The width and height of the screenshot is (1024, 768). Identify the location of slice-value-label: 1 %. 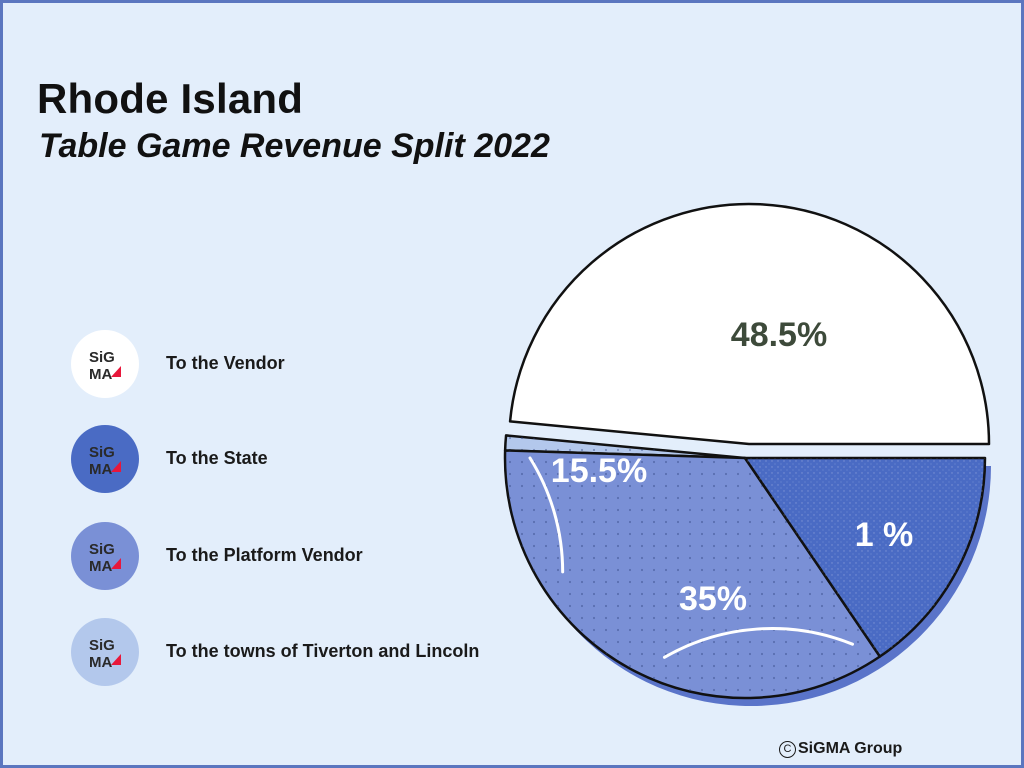
(884, 535).